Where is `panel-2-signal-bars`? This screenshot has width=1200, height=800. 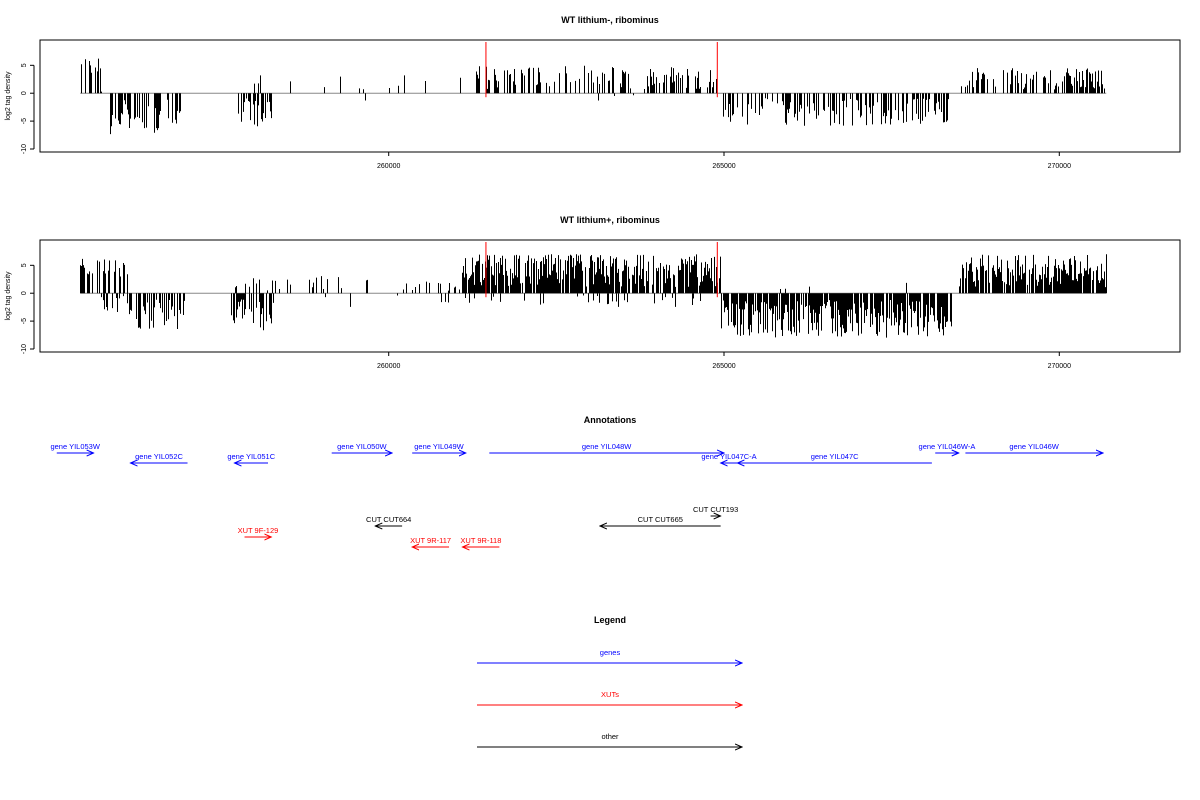
panel-2-signal-bars is located at coordinates (593, 296).